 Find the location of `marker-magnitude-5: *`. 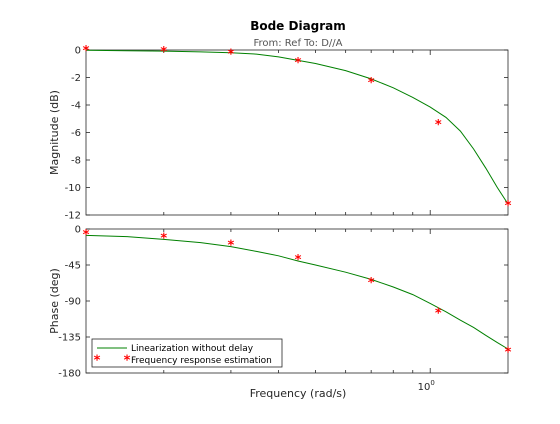

marker-magnitude-5: * is located at coordinates (438, 125).